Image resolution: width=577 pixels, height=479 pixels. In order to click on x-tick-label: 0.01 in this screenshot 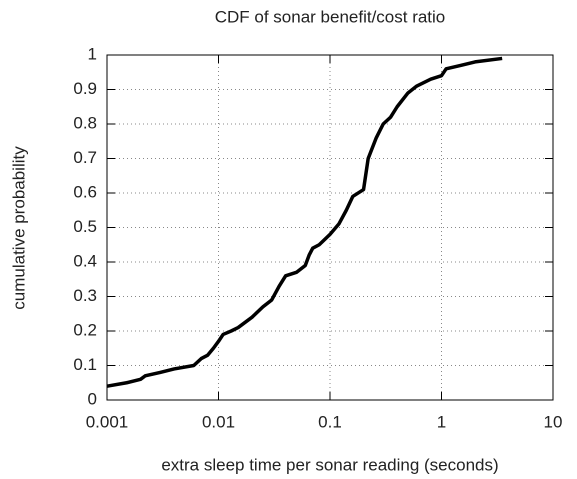, I will do `click(218, 421)`.